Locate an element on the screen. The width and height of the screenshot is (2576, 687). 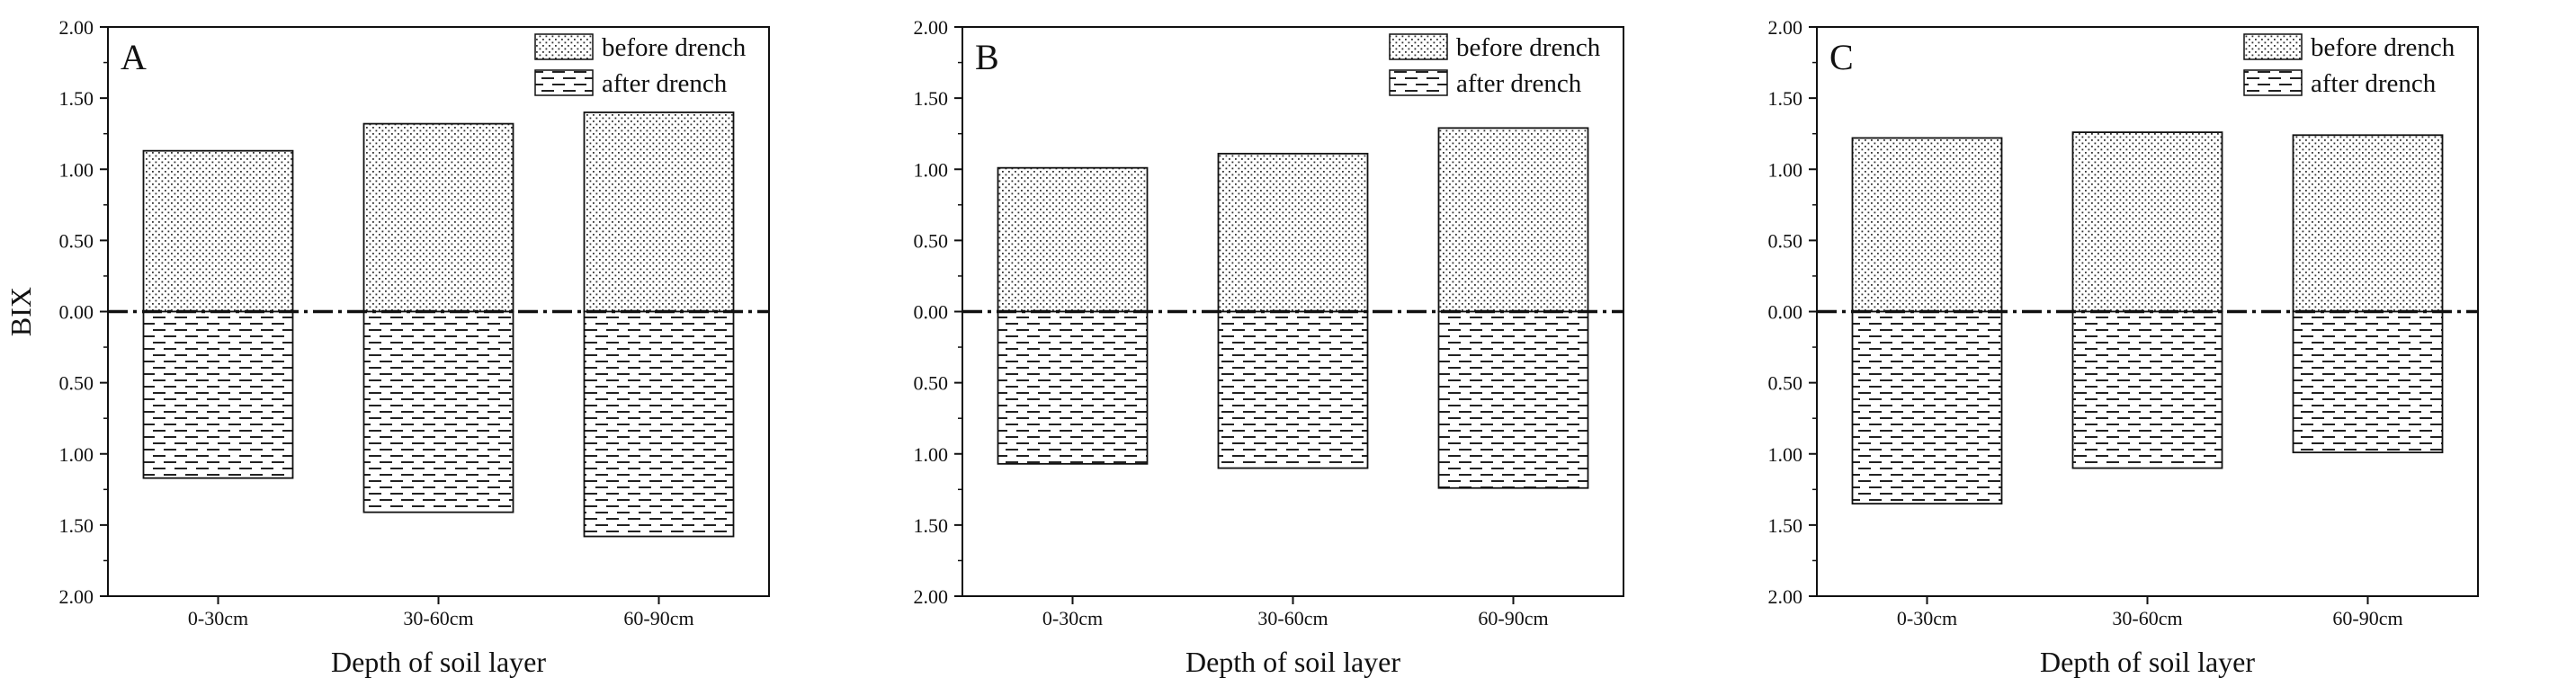
panel-letter: A is located at coordinates (134, 57).